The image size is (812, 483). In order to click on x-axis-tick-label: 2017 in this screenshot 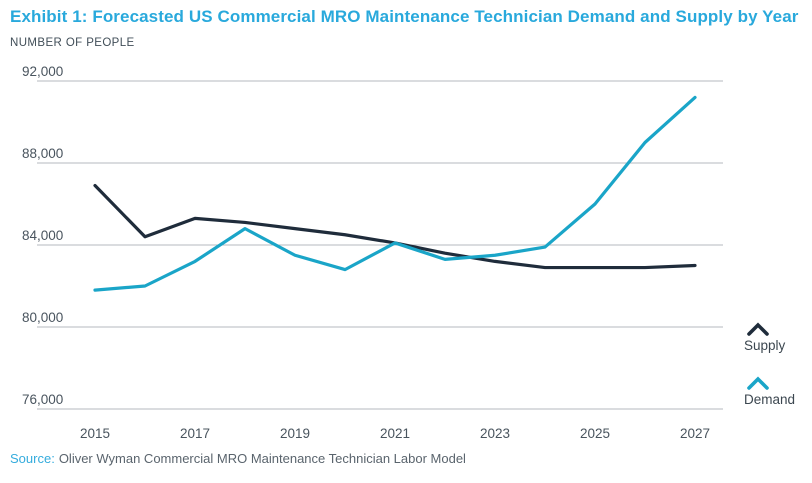, I will do `click(195, 433)`.